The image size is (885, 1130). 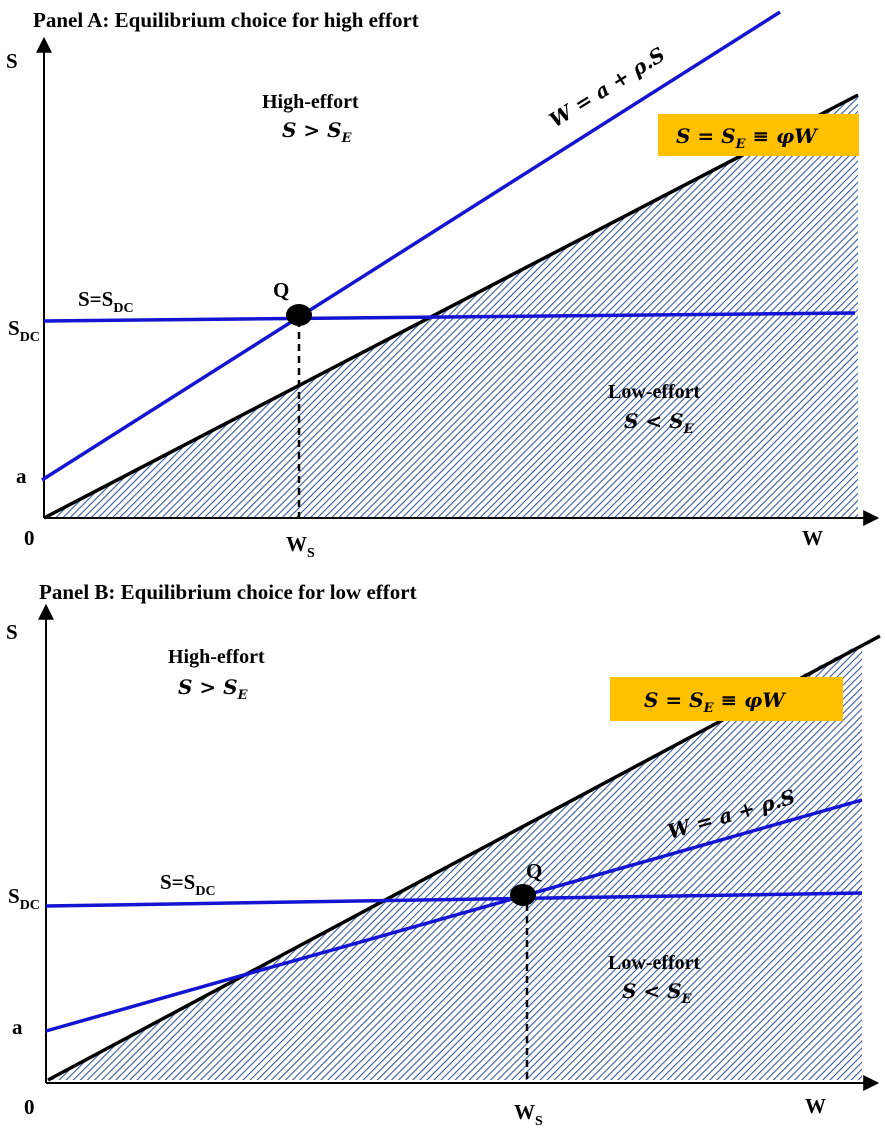 I want to click on panel-a-sdc-line, so click(x=449, y=317).